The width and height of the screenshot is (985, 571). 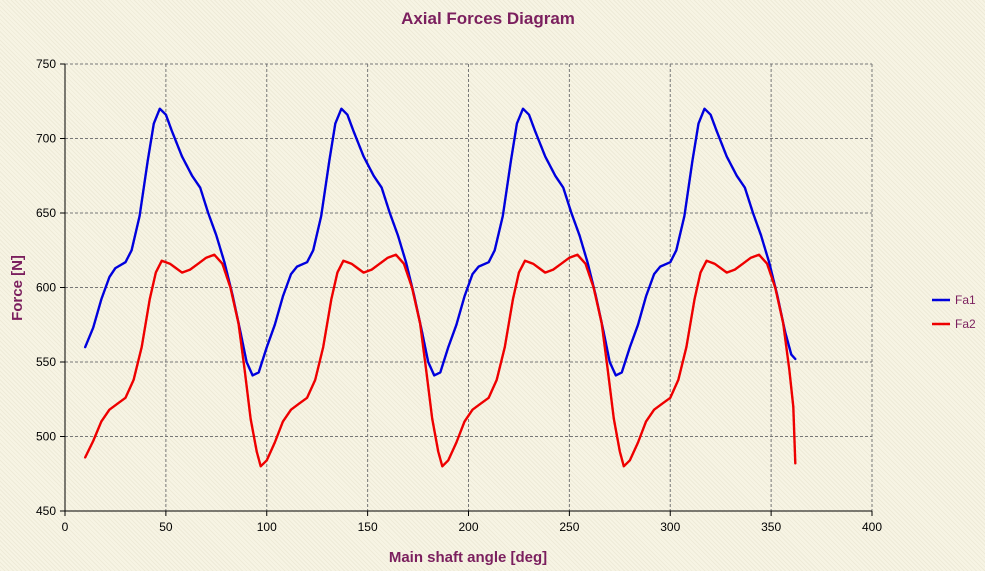 What do you see at coordinates (965, 300) in the screenshot?
I see `legend-label-fa1: Fa1` at bounding box center [965, 300].